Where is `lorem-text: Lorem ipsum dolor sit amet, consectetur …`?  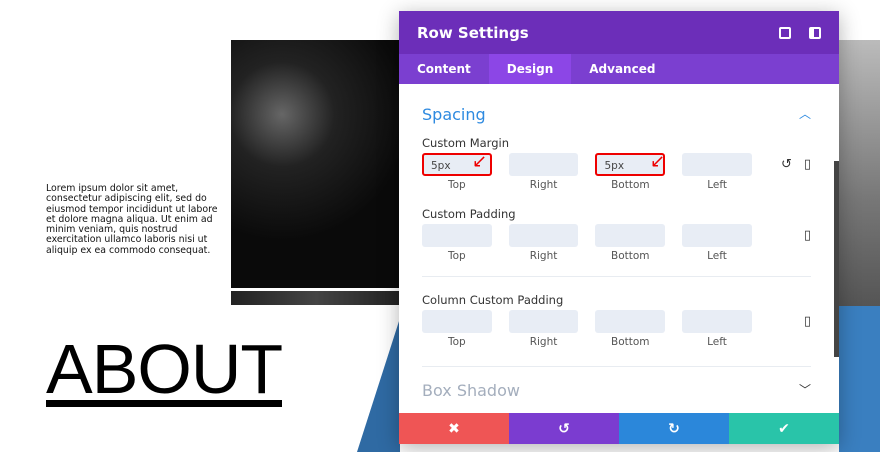
lorem-text: Lorem ipsum dolor sit amet, consectetur … is located at coordinates (132, 219).